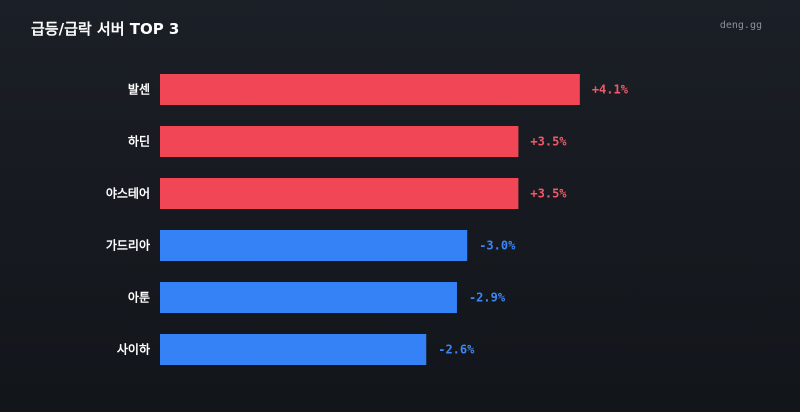  What do you see at coordinates (139, 141) in the screenshot?
I see `category-label: 하딘` at bounding box center [139, 141].